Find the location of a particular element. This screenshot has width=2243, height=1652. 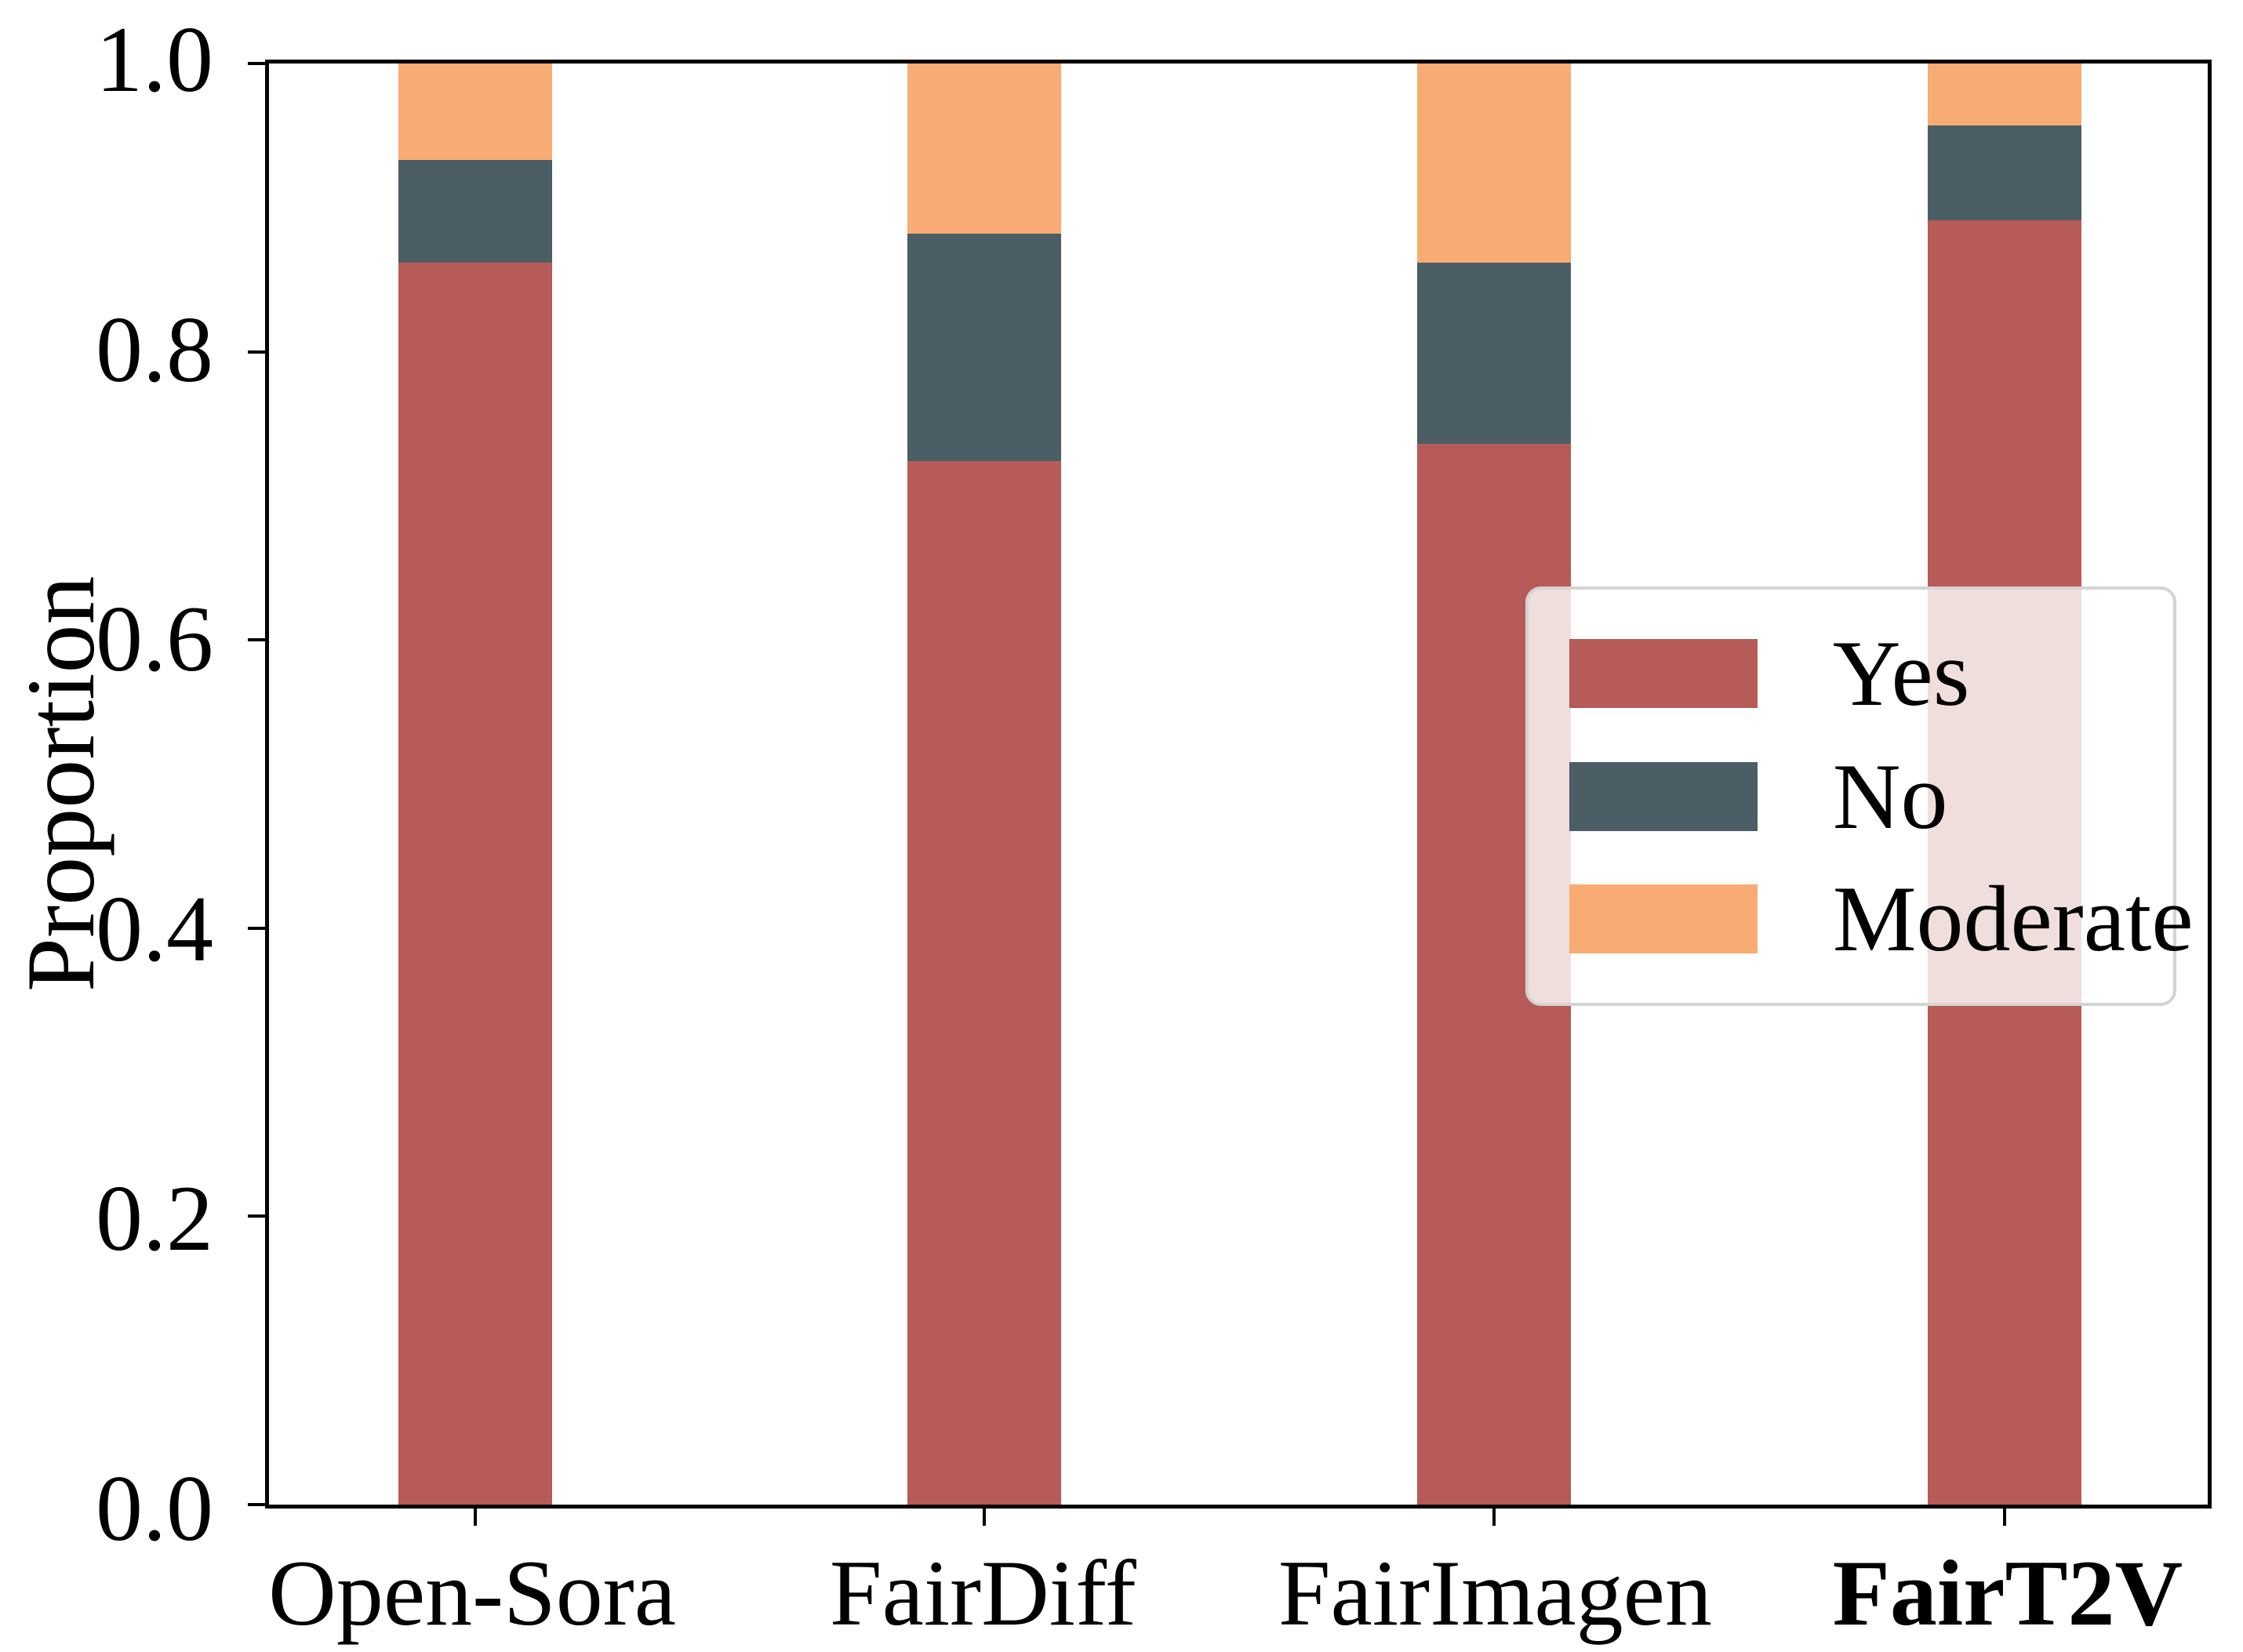

y-tick-1.0 is located at coordinates (256, 63).